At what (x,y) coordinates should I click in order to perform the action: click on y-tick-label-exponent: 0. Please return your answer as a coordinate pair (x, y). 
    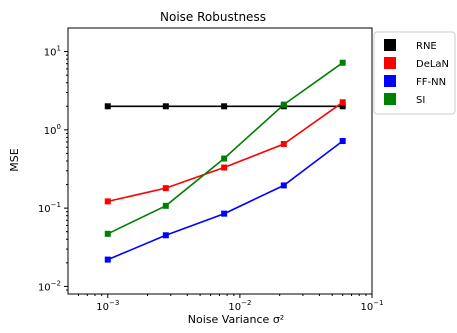
    Looking at the image, I should click on (59, 127).